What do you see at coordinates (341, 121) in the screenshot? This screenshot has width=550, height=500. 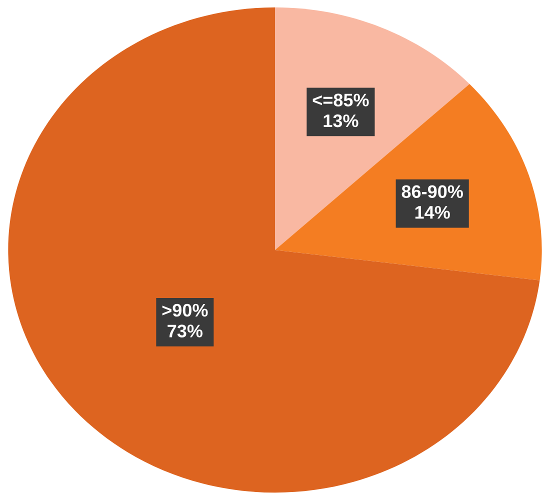 I see `data-label: 13%` at bounding box center [341, 121].